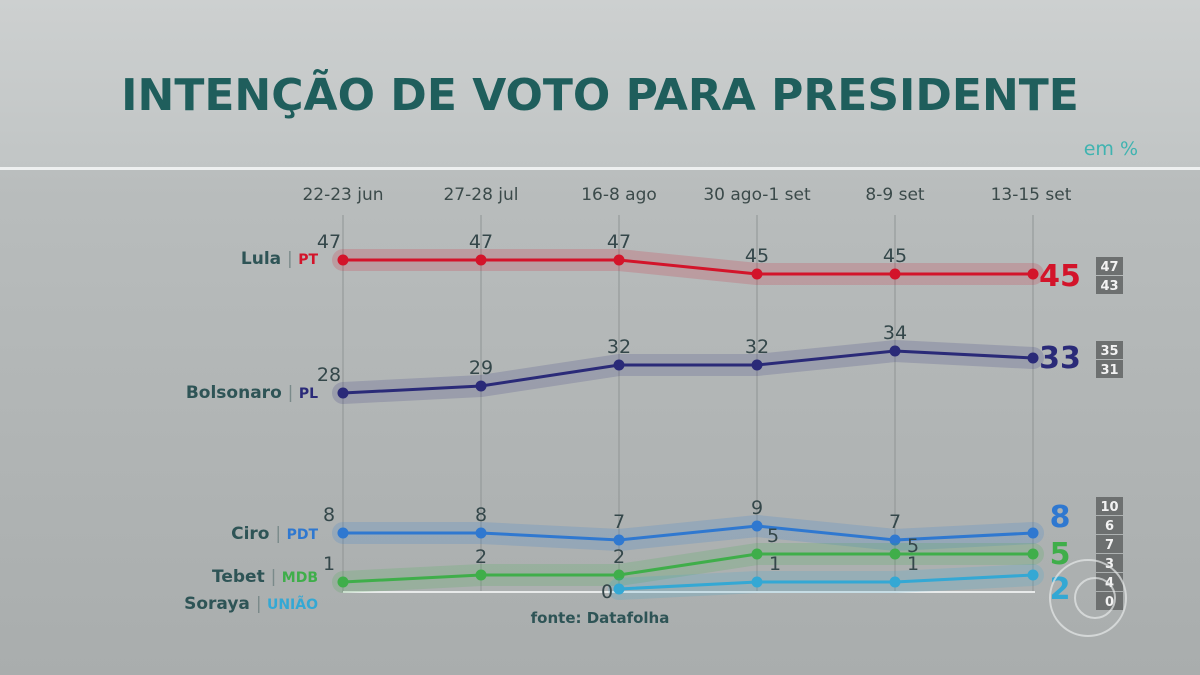 The width and height of the screenshot is (1200, 675). Describe the element at coordinates (826, 582) in the screenshot. I see `series-line-soraya` at that location.